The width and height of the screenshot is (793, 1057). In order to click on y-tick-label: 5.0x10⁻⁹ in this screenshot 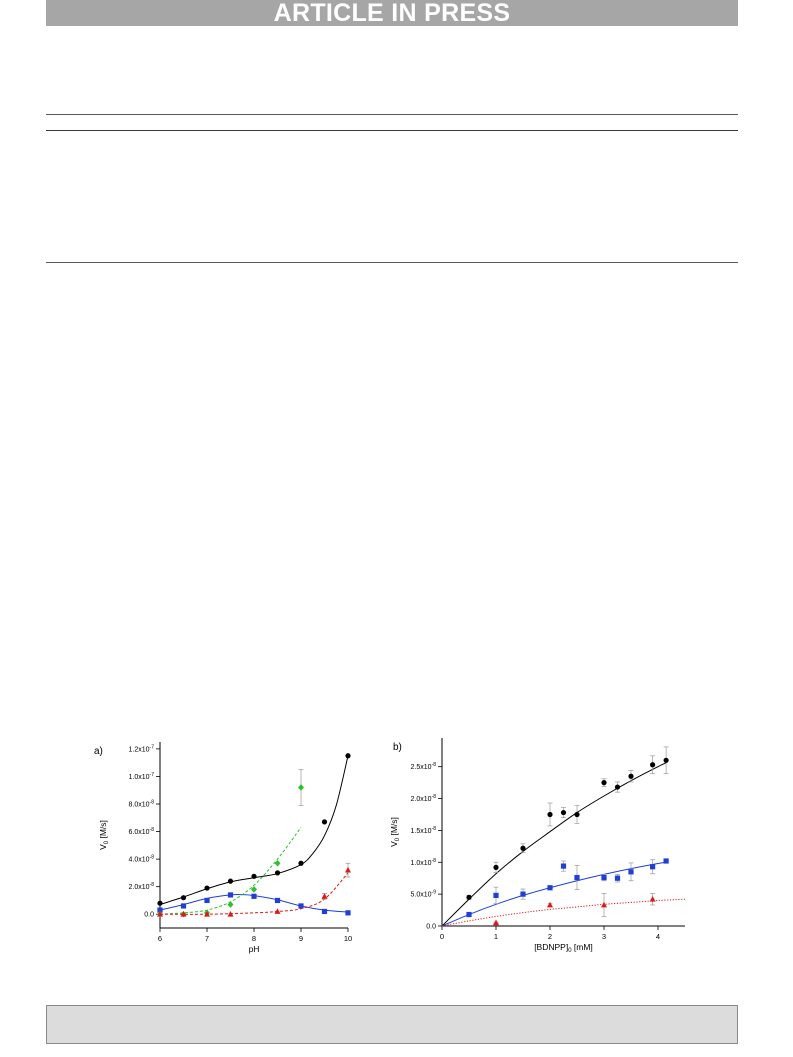, I will do `click(424, 894)`.